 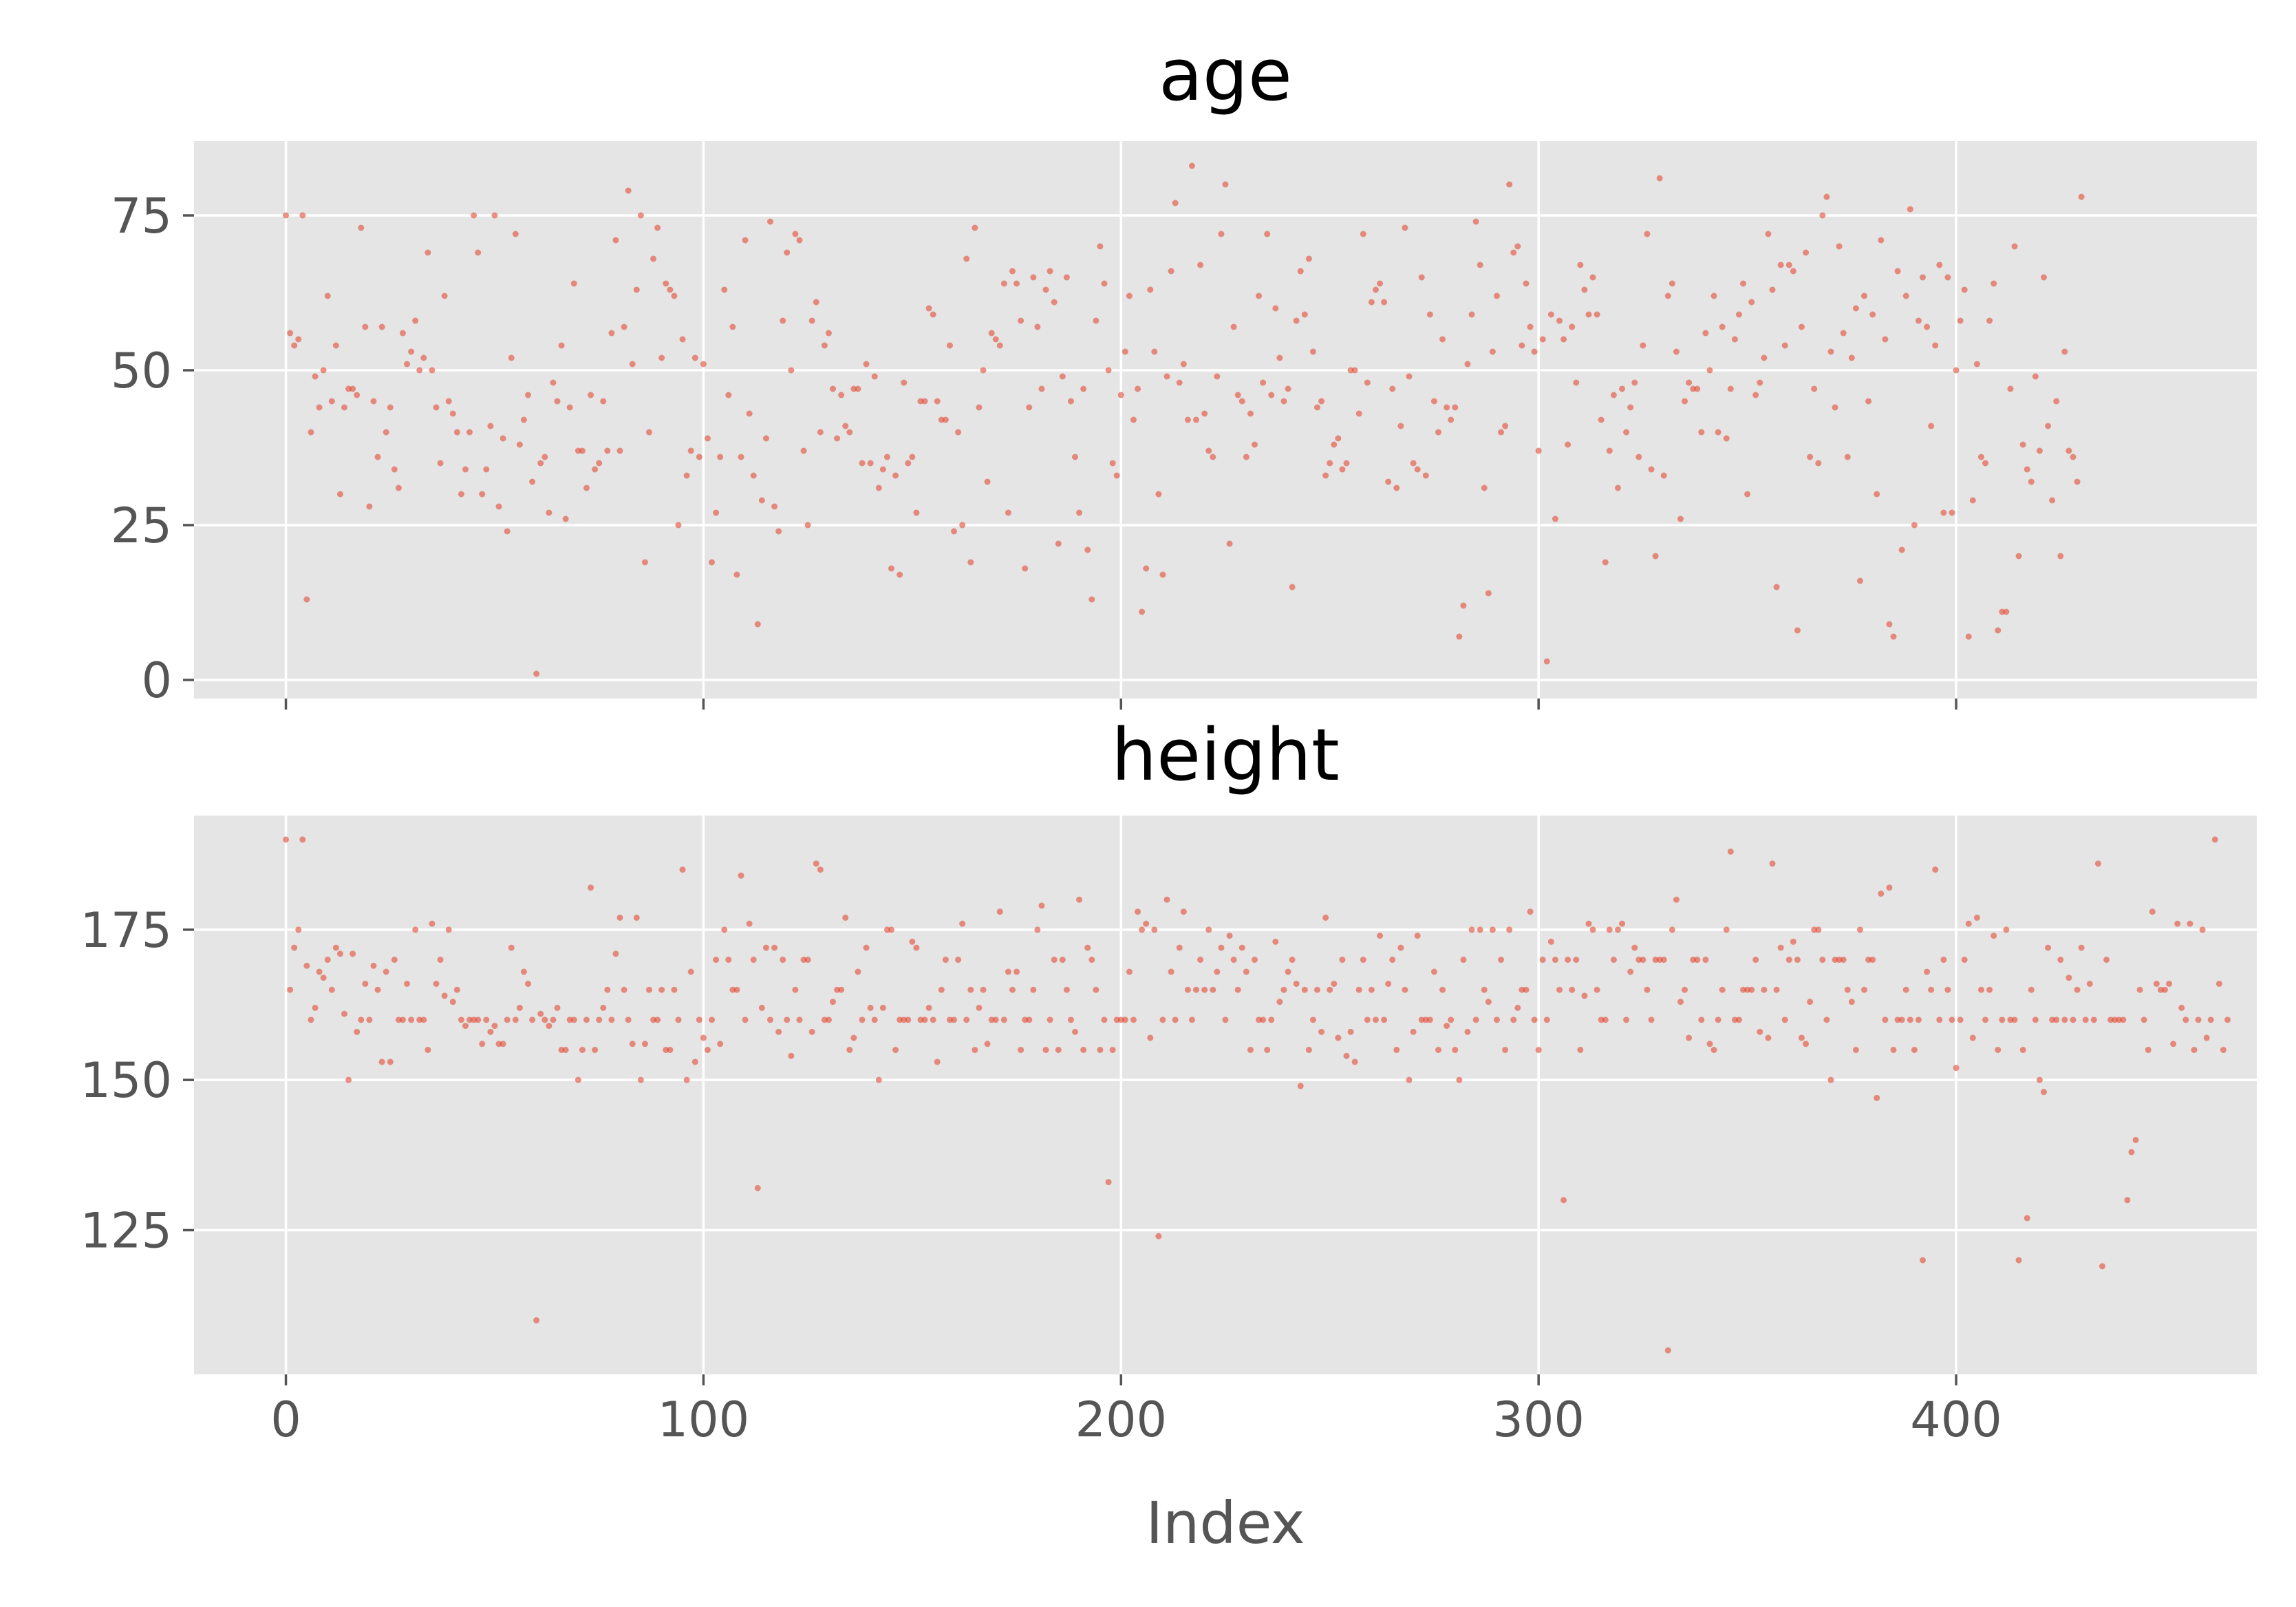 What do you see at coordinates (1225, 1523) in the screenshot?
I see `x-axis-label: Index` at bounding box center [1225, 1523].